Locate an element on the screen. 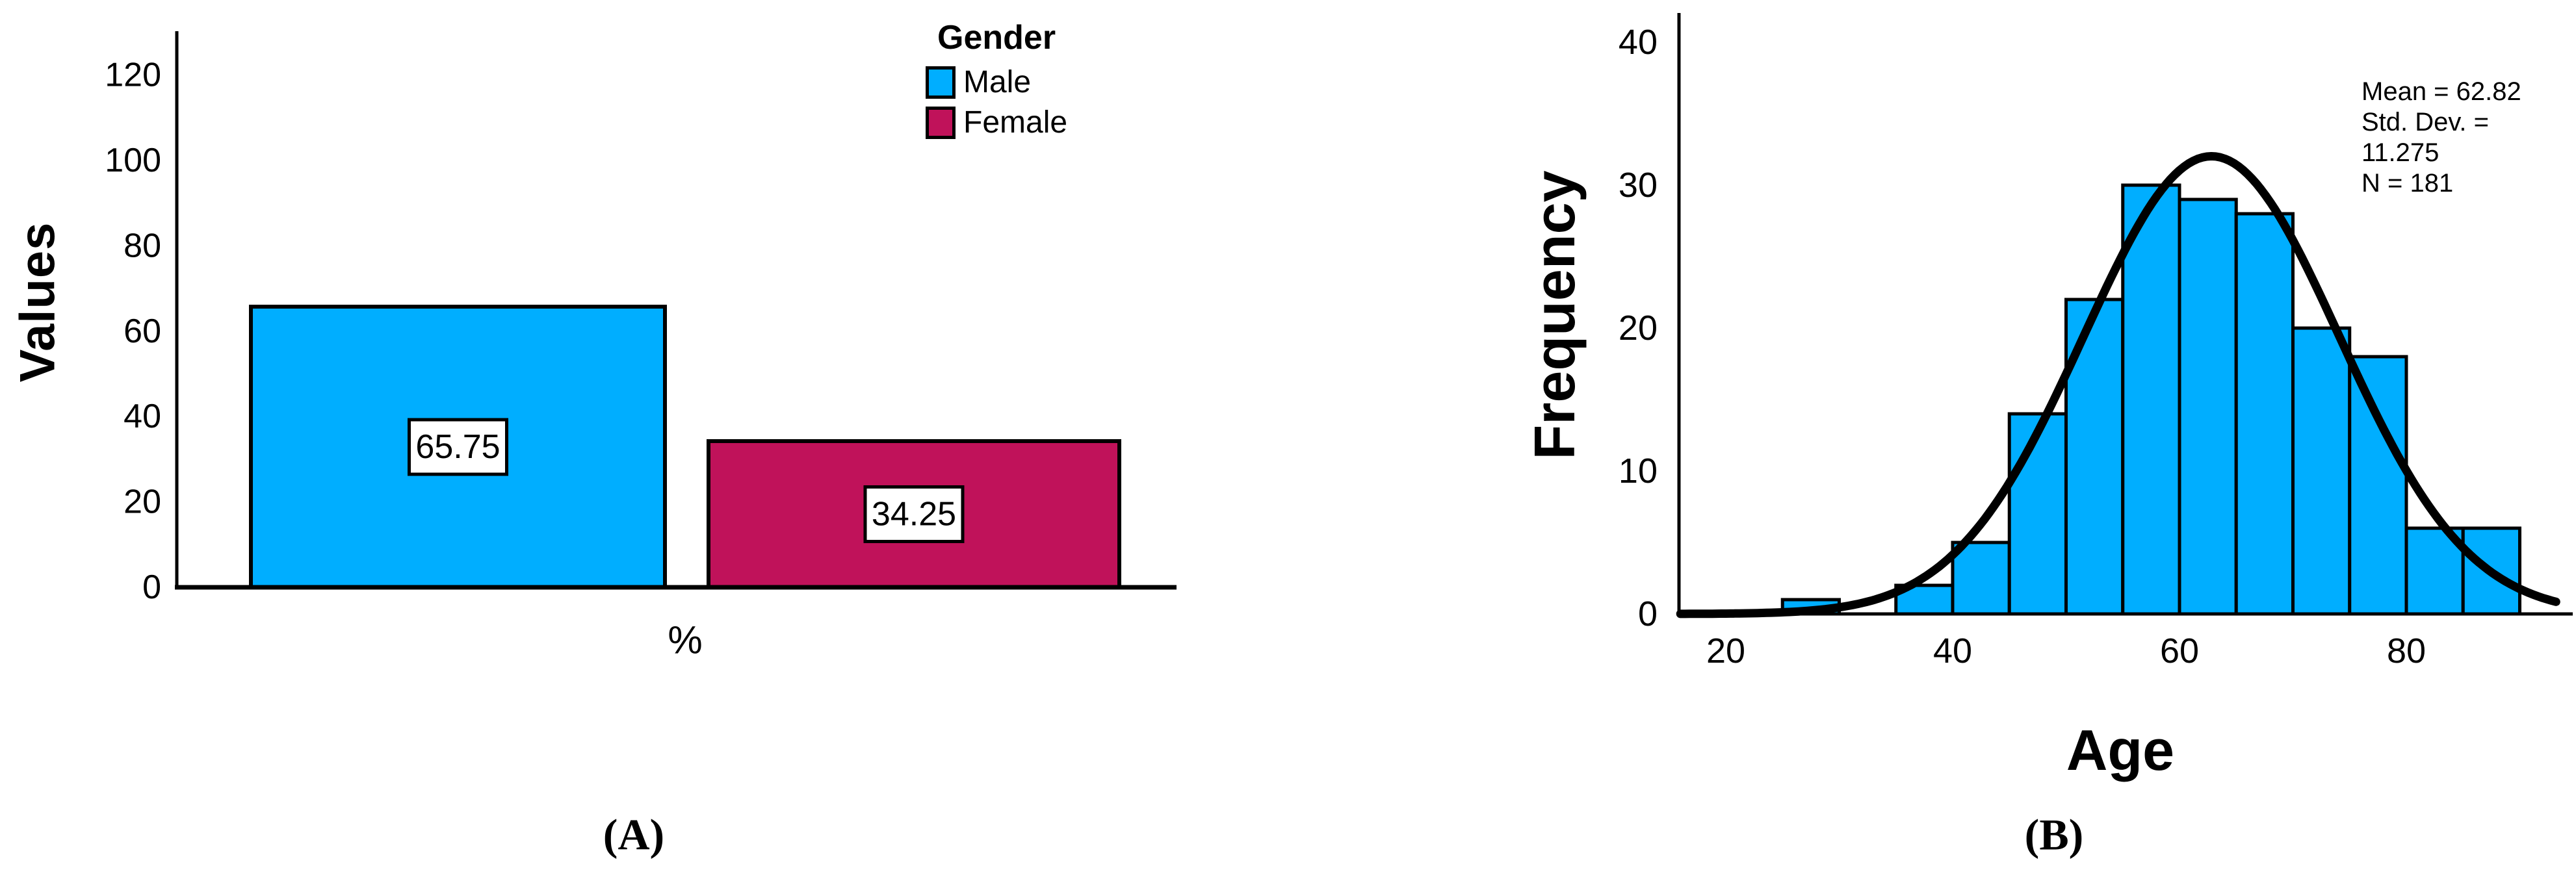 This screenshot has height=879, width=2576. panel-a-caption: (A) is located at coordinates (634, 834).